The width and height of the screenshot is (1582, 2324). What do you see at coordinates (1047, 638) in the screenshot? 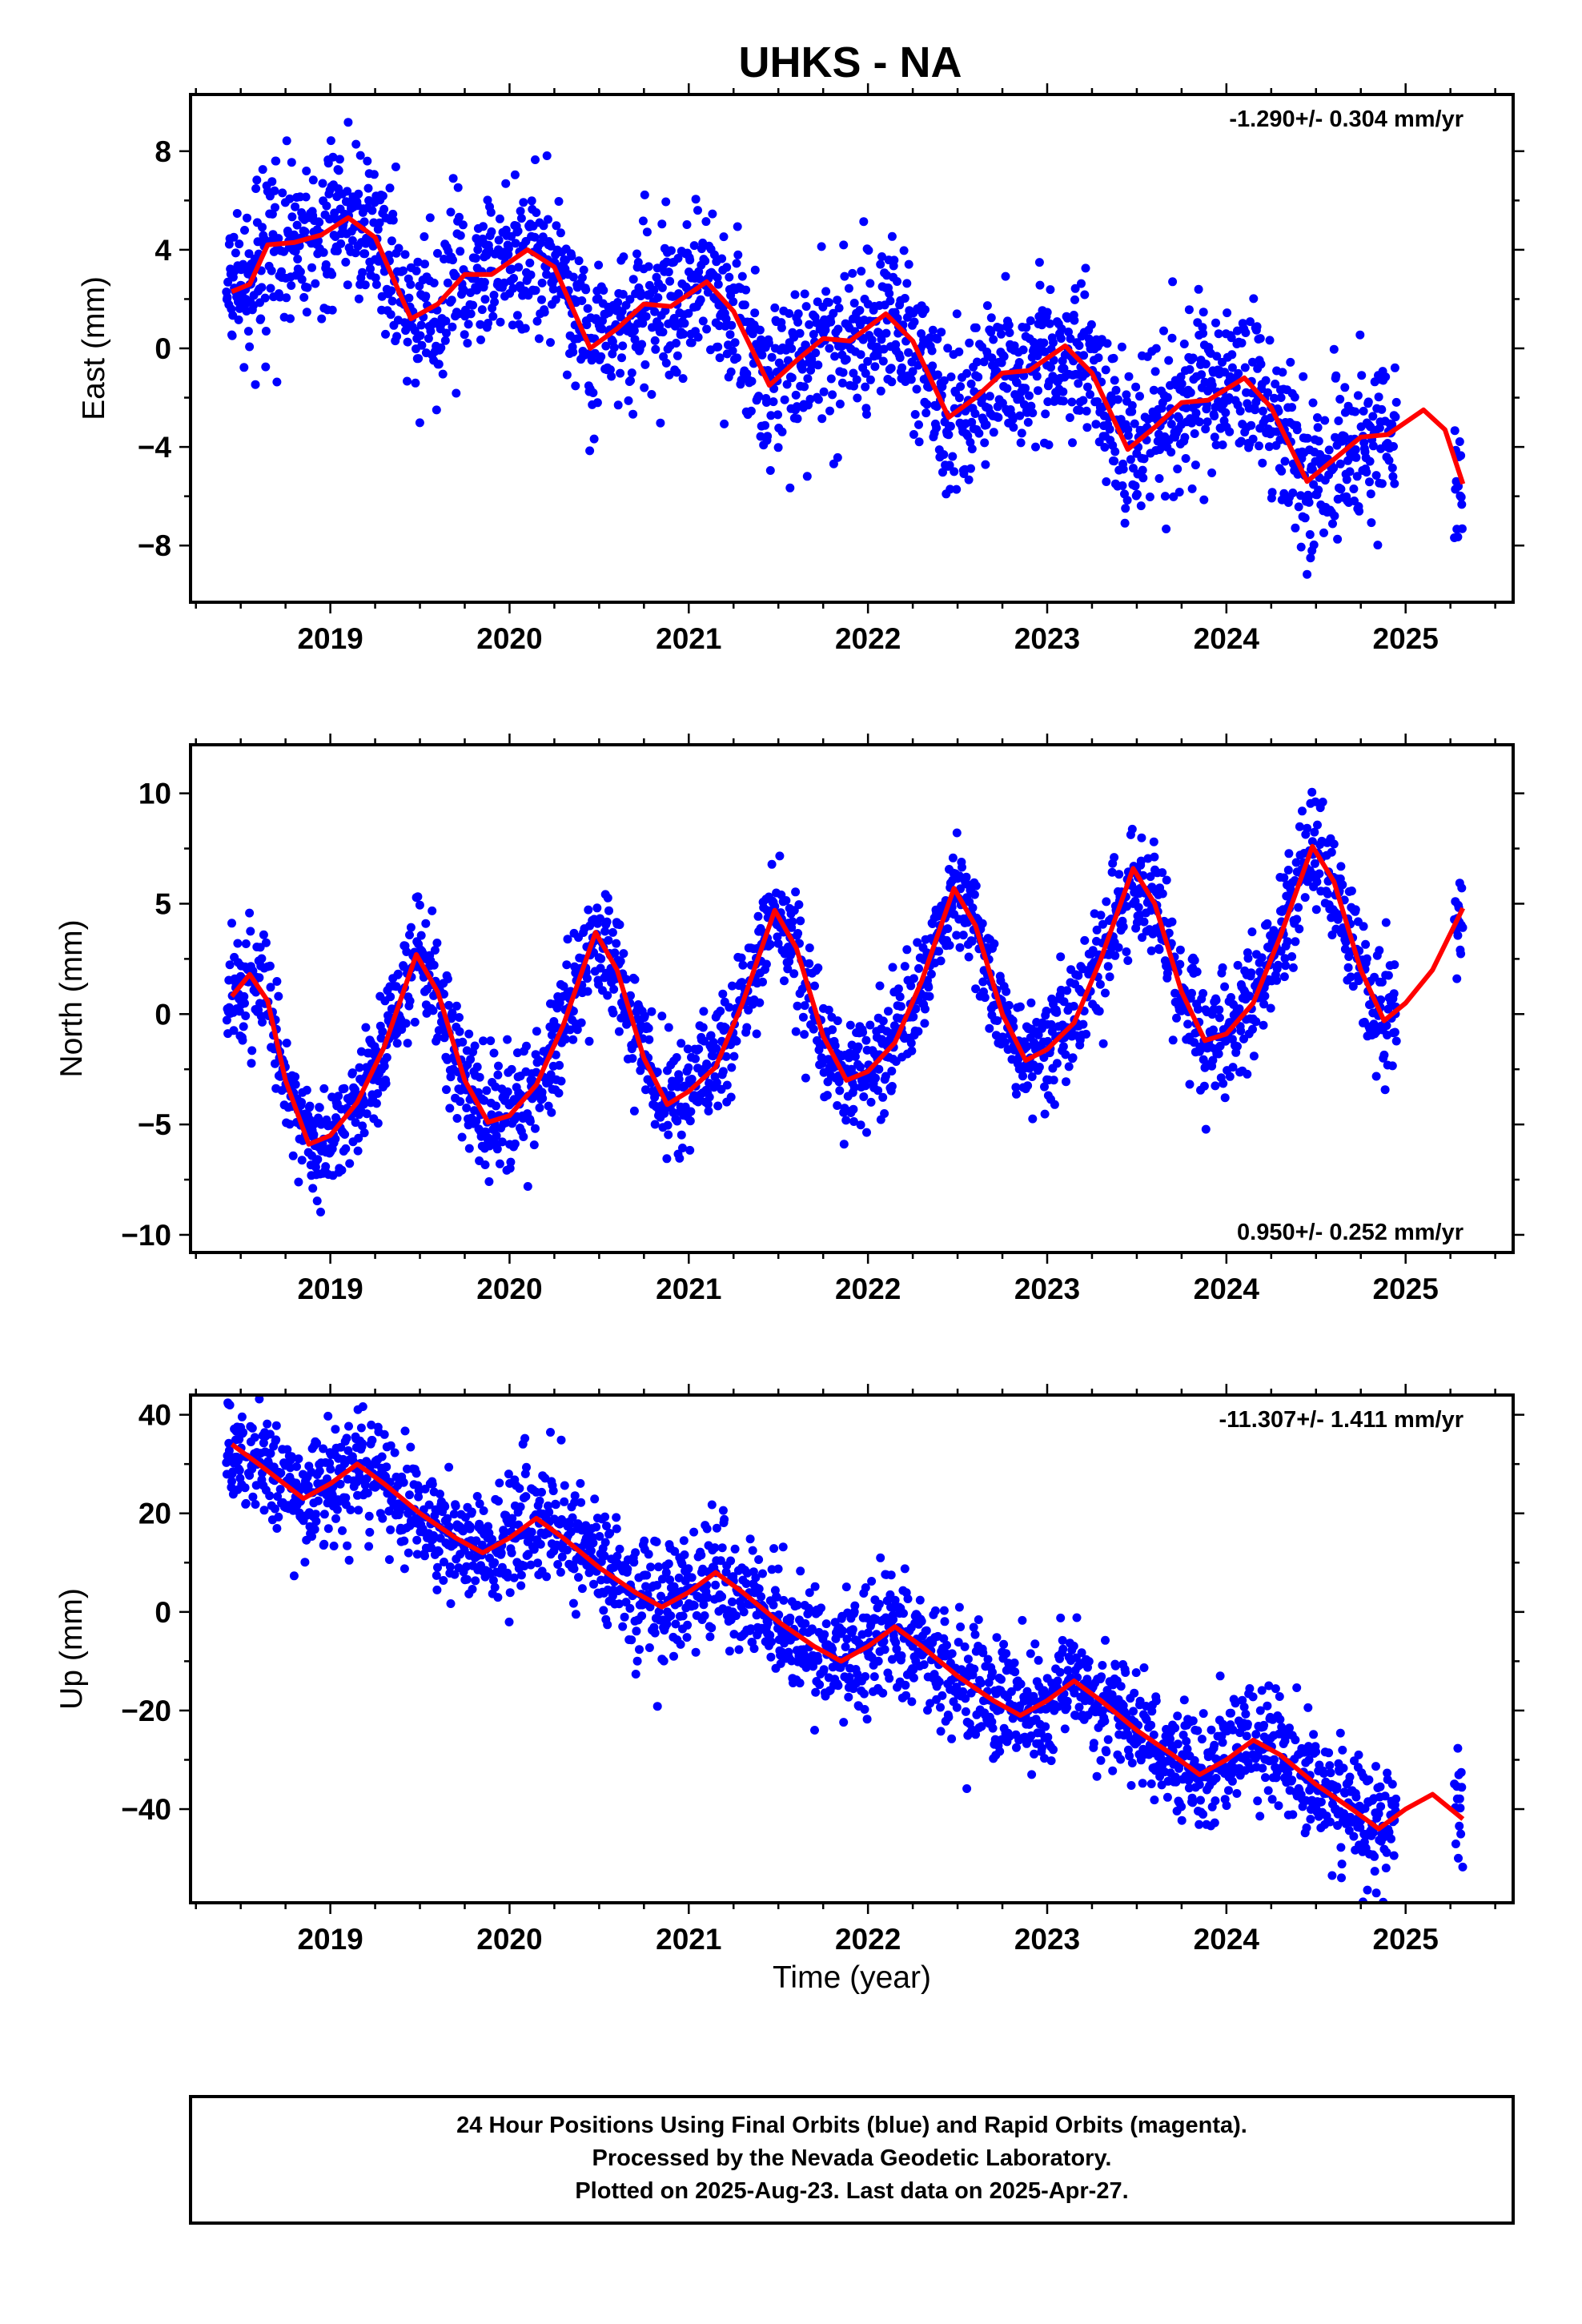
I see `x-tick-label: 2023` at bounding box center [1047, 638].